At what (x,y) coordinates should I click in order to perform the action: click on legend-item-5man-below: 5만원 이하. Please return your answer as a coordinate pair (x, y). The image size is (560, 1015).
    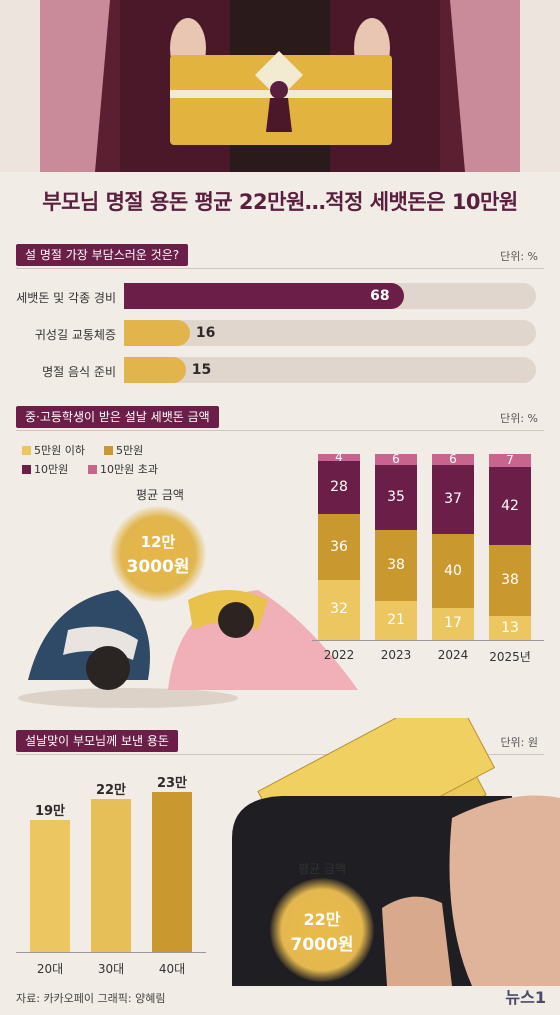
    Looking at the image, I should click on (53, 450).